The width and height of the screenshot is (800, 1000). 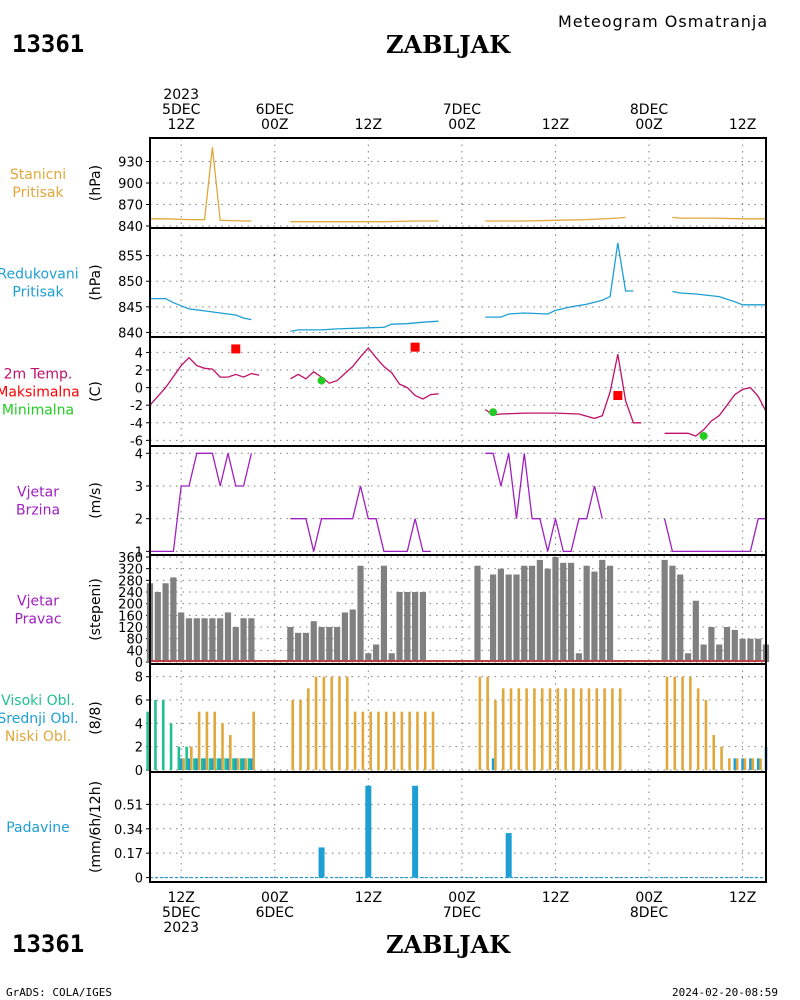 I want to click on ytick-label-reduced_pressure-3: 855, so click(x=130, y=257).